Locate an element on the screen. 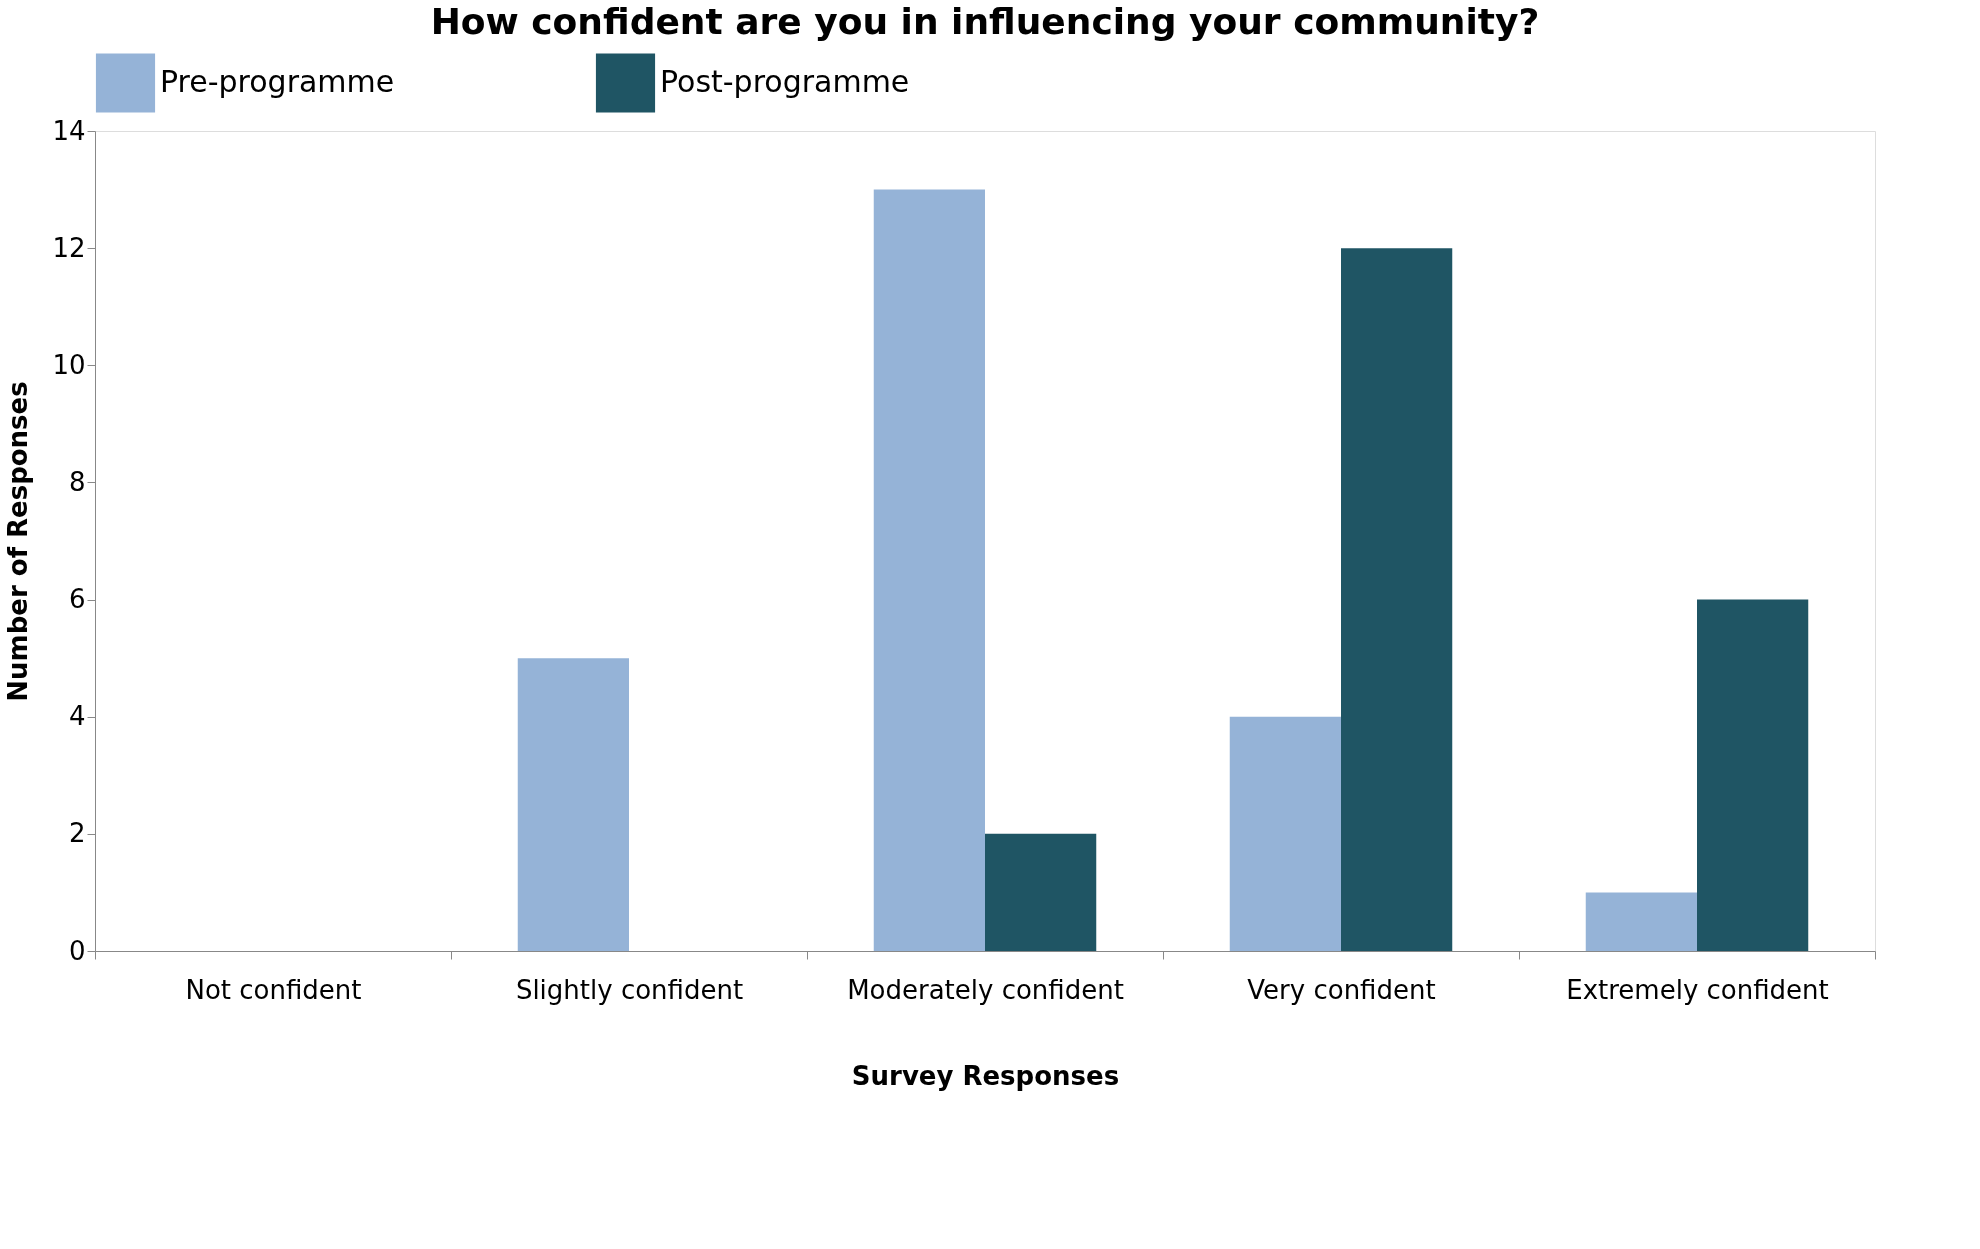 The height and width of the screenshot is (1249, 1980). chart-title: How confident are you in influencing your community? is located at coordinates (985, 21).